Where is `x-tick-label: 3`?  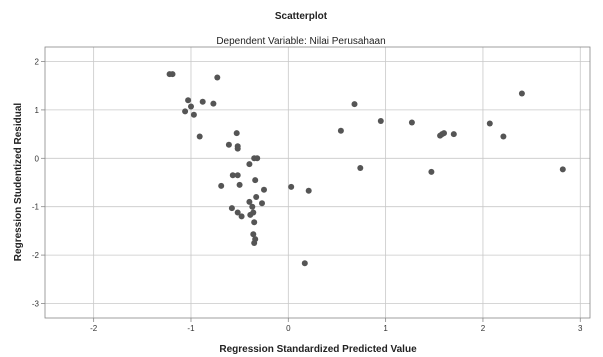 x-tick-label: 3 is located at coordinates (580, 328).